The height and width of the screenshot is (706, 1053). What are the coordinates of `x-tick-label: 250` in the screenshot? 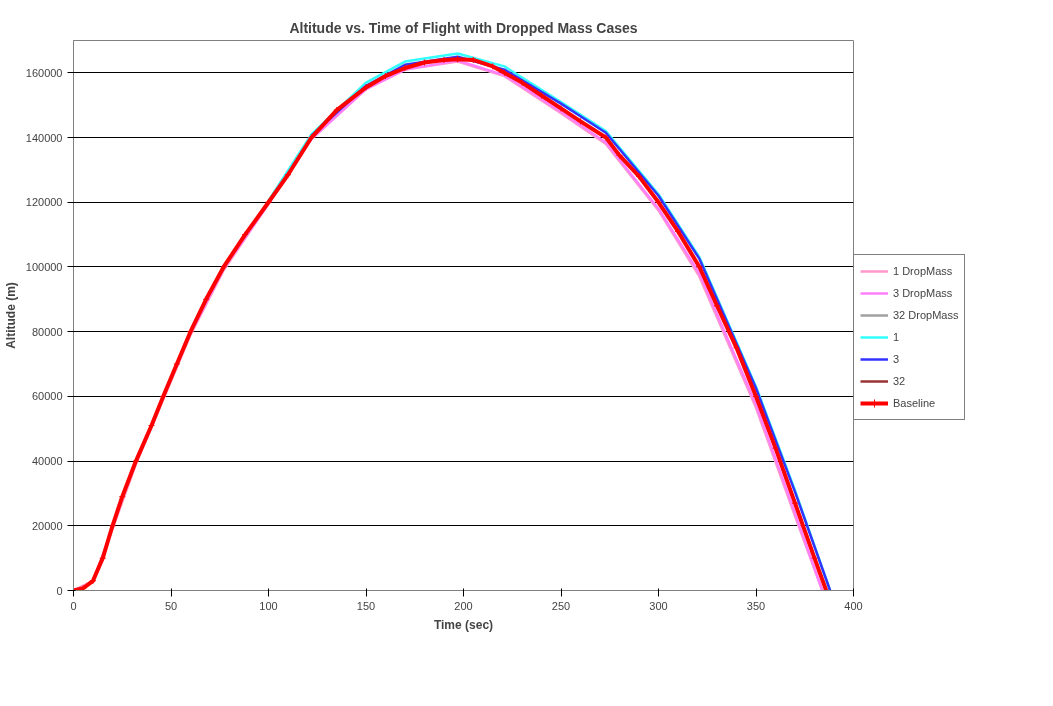 It's located at (561, 605).